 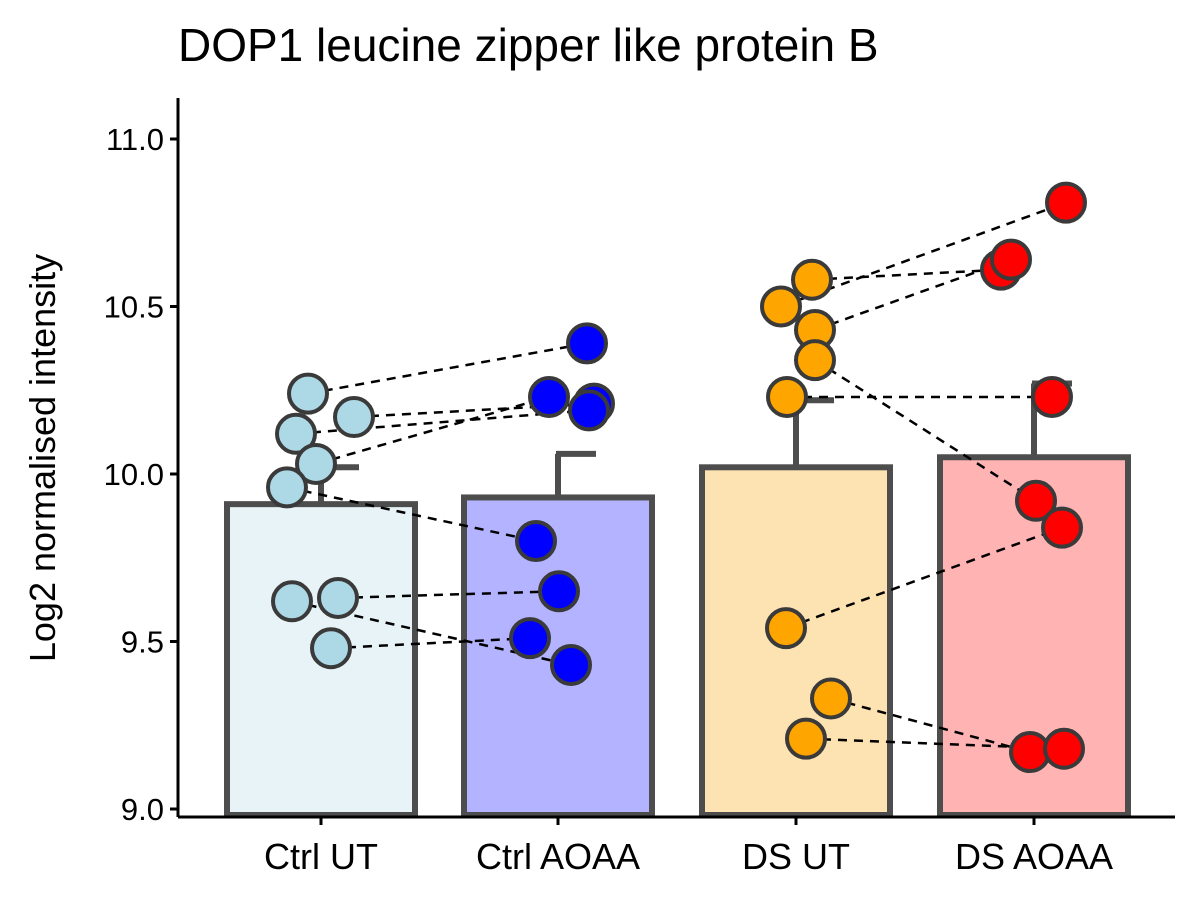 I want to click on x-tick-label: Ctrl UT, so click(x=321, y=856).